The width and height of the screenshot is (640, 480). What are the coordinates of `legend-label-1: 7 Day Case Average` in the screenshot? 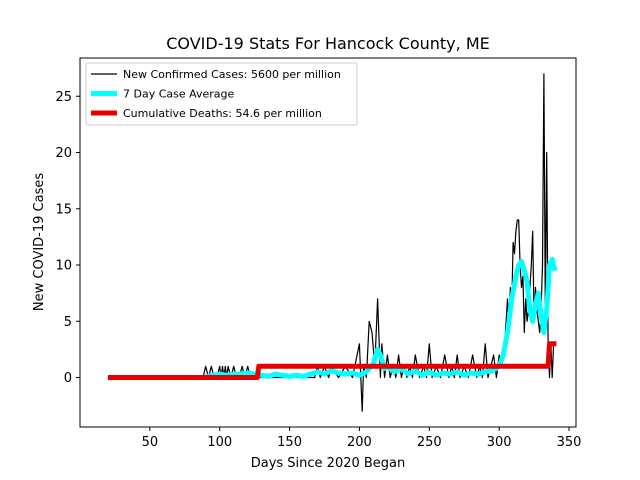 It's located at (179, 94).